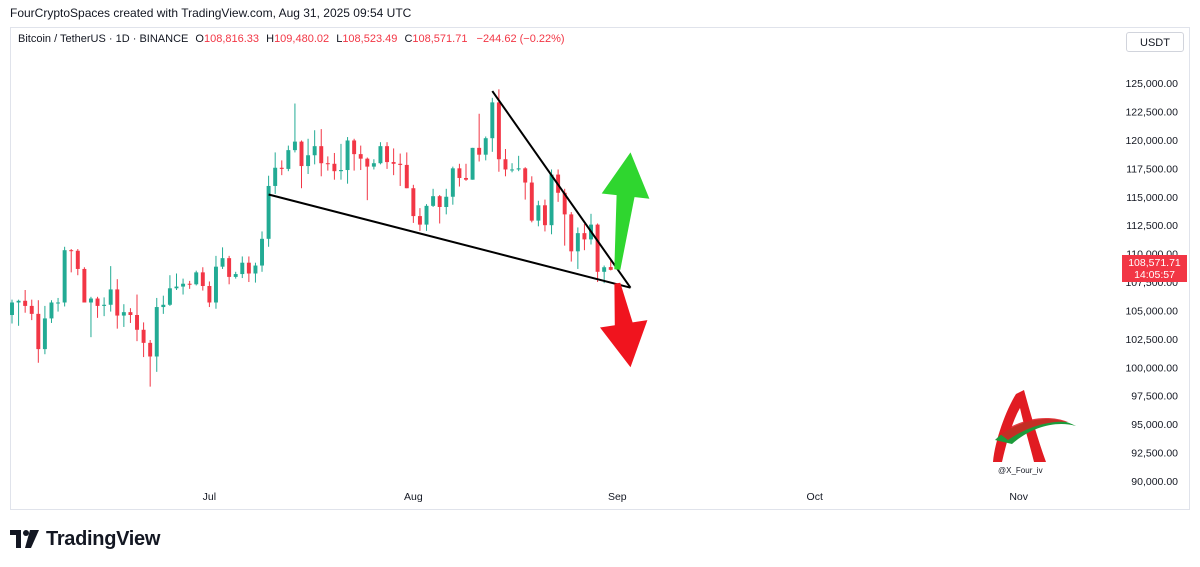  Describe the element at coordinates (449, 241) in the screenshot. I see `wedge-lower-trendline` at that location.